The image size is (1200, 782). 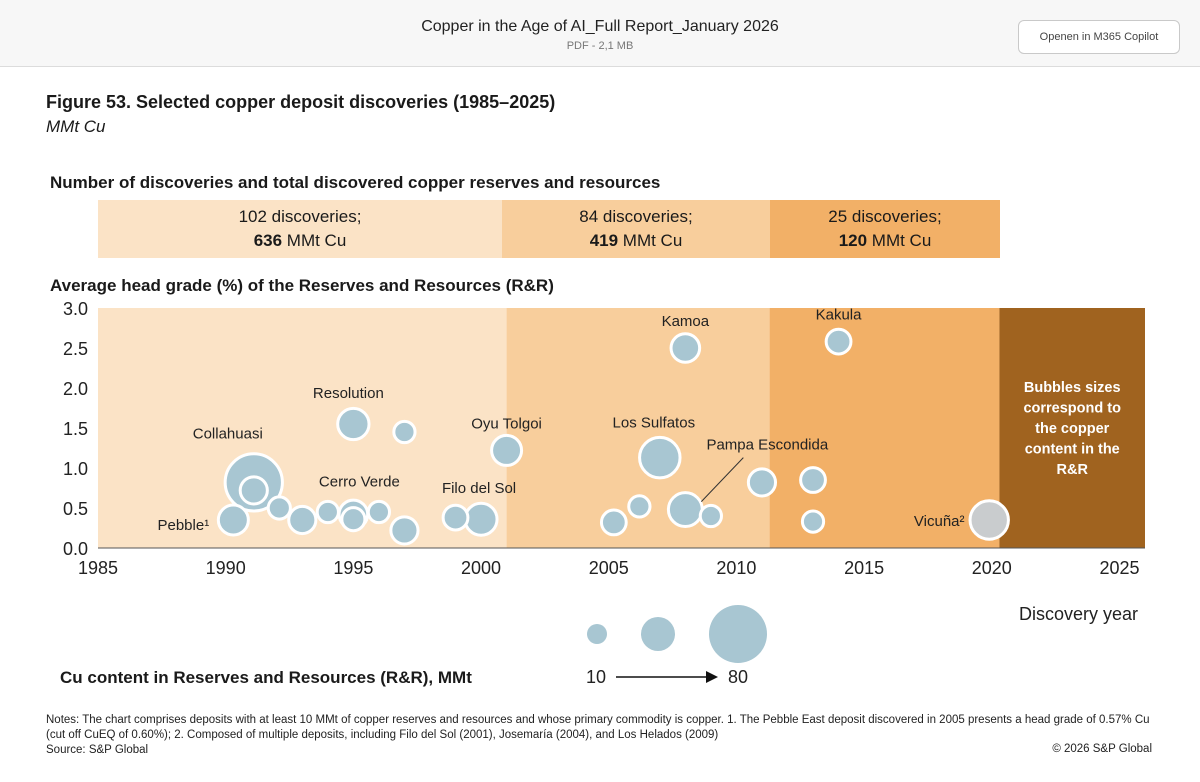 I want to click on y-tick-label: 1.0, so click(x=75, y=469).